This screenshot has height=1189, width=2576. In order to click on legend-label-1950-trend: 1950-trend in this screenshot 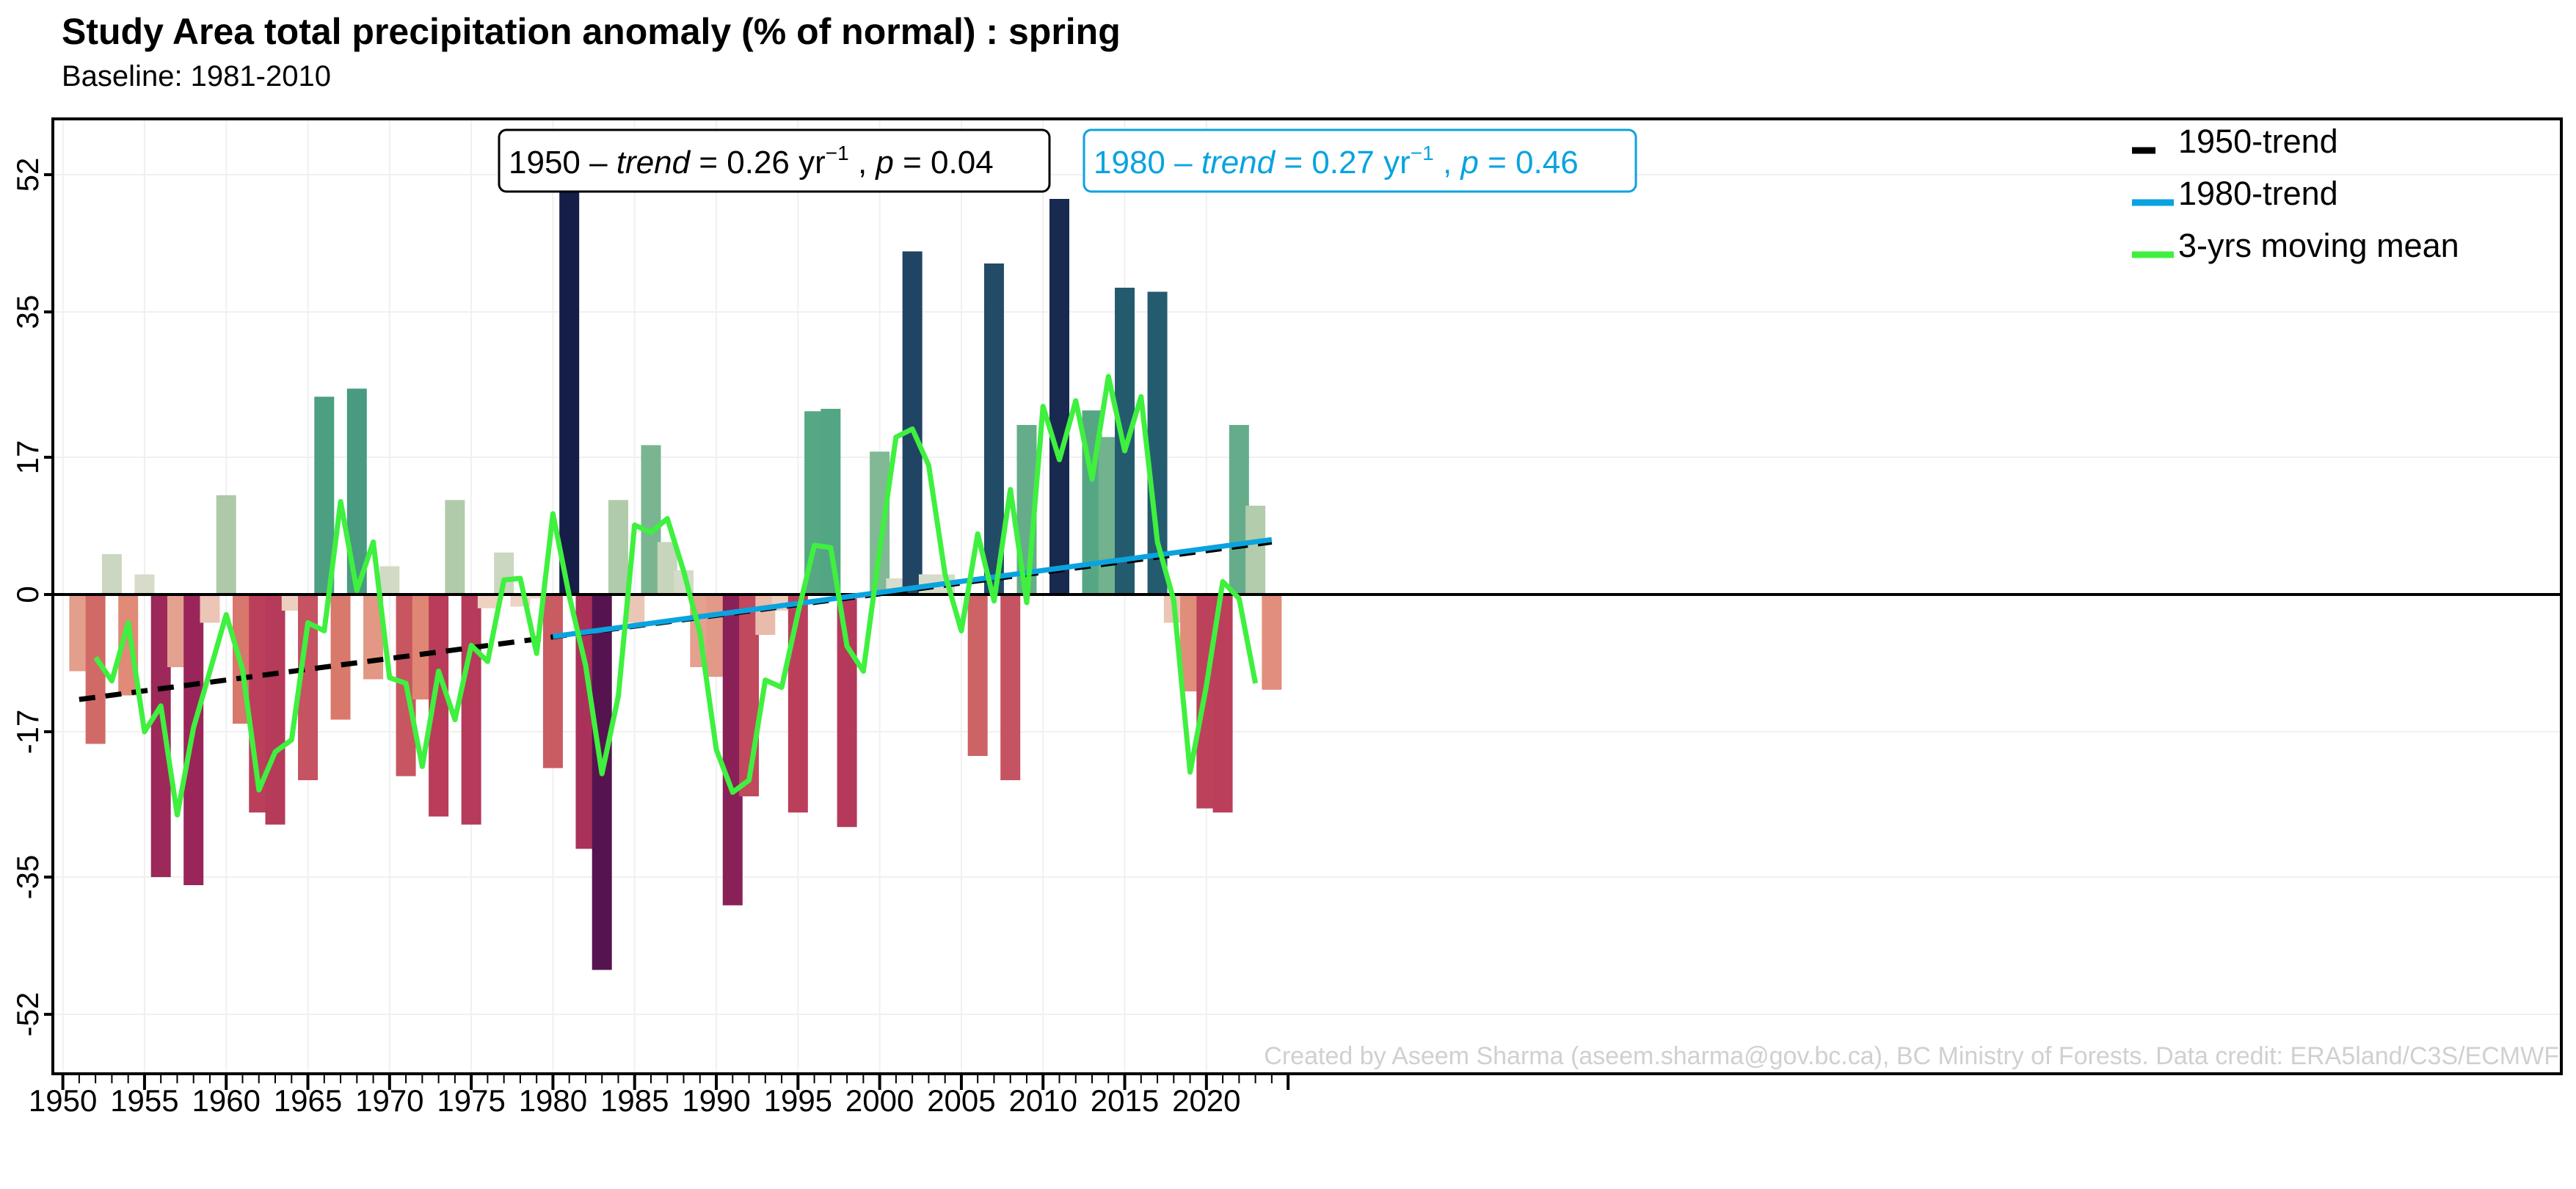, I will do `click(2258, 141)`.